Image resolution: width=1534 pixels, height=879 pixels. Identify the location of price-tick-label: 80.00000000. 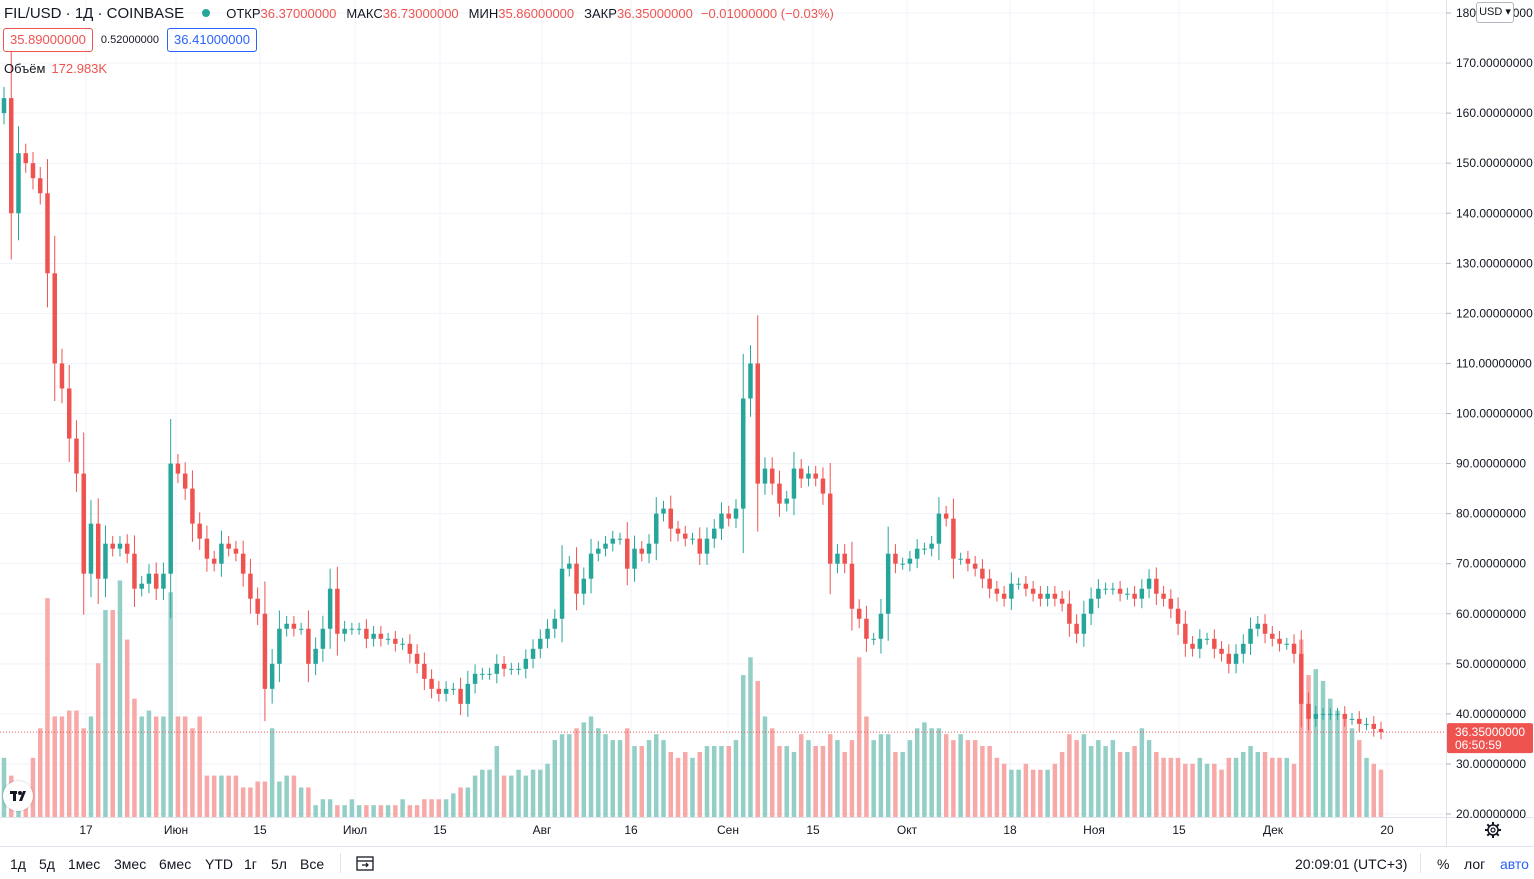
(1491, 514).